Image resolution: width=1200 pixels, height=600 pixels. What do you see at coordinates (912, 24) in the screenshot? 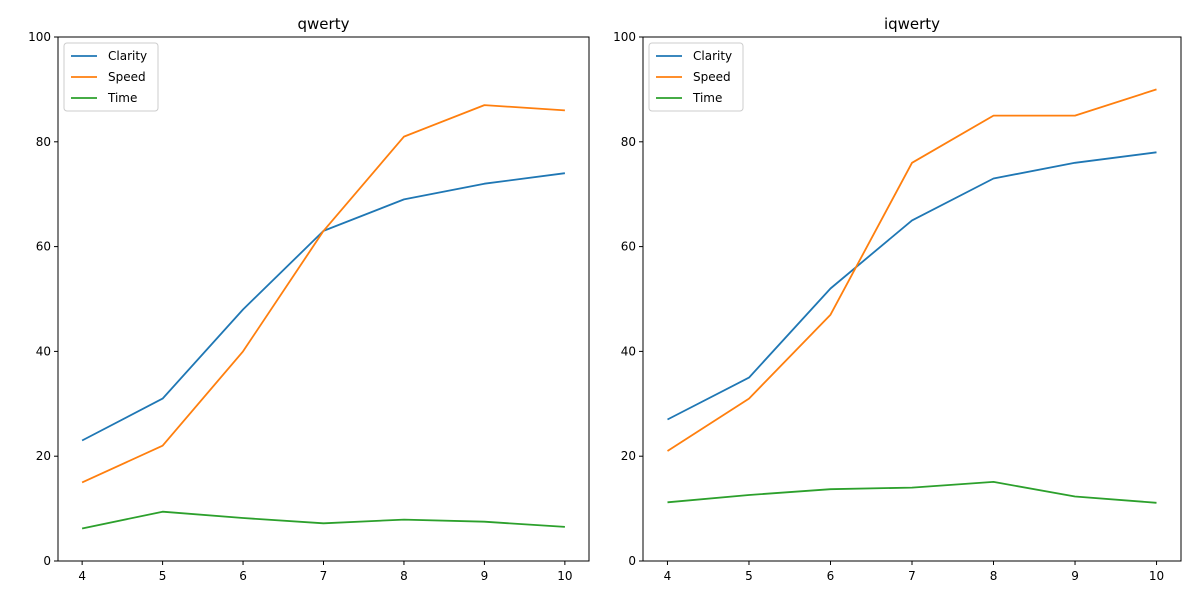
I see `chart-title: iqwerty` at bounding box center [912, 24].